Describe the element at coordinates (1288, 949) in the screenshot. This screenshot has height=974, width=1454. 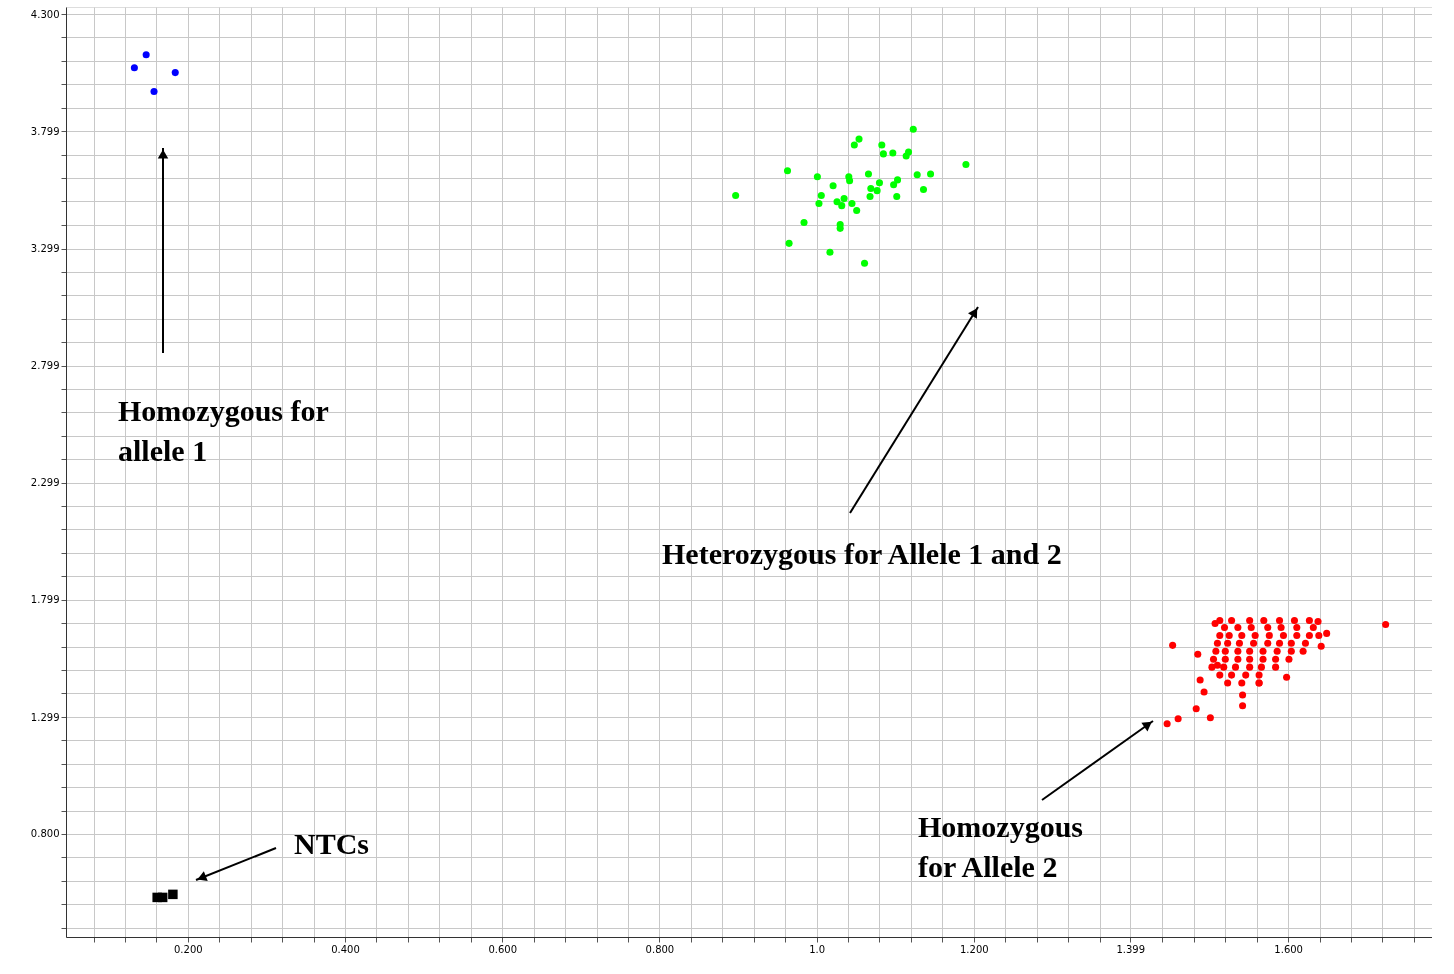
I see `x-tick-label: 1.600` at that location.